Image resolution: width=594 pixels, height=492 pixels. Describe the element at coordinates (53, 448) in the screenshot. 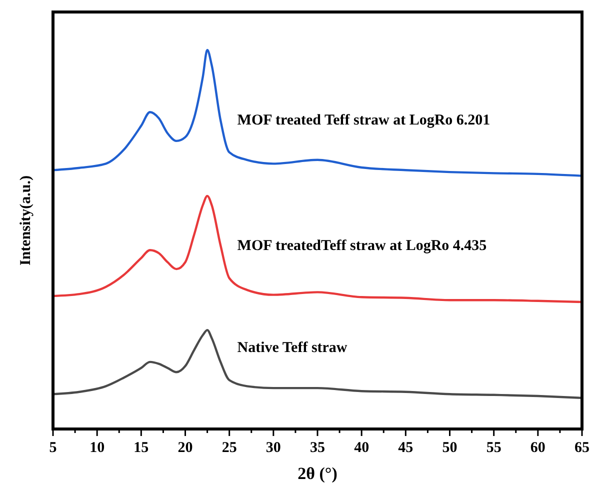

I see `x-tick-label: 5` at that location.